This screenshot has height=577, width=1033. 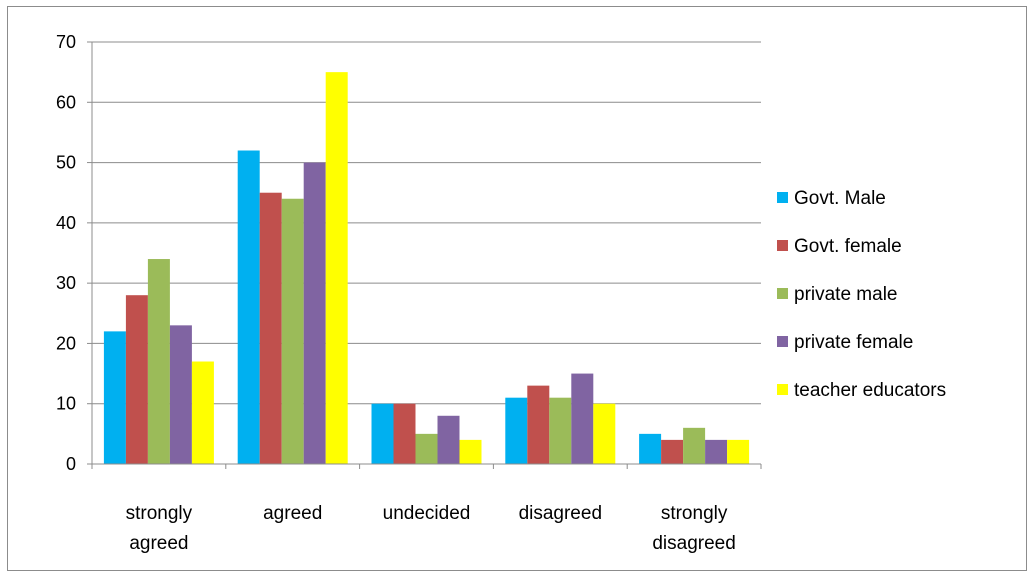 What do you see at coordinates (870, 390) in the screenshot?
I see `legend-label: teacher educators` at bounding box center [870, 390].